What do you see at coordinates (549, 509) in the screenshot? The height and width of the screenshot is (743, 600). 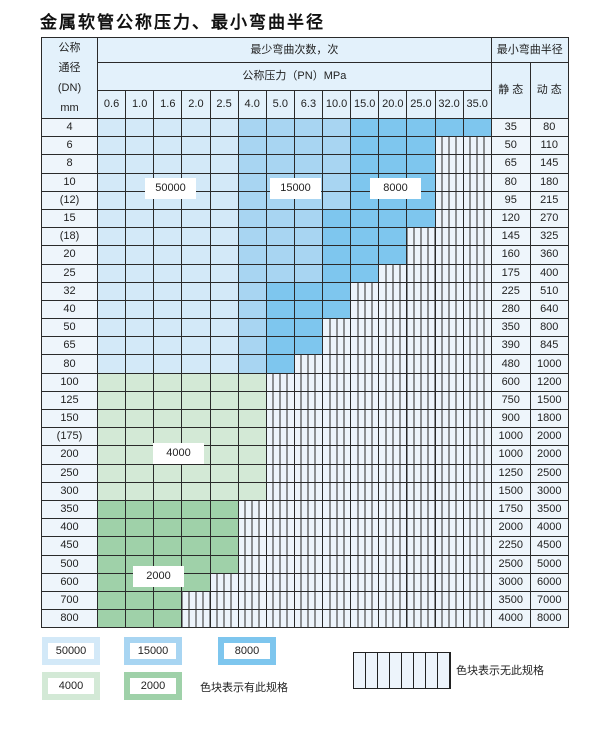 I see `dynamic-radius-cell: 3500` at bounding box center [549, 509].